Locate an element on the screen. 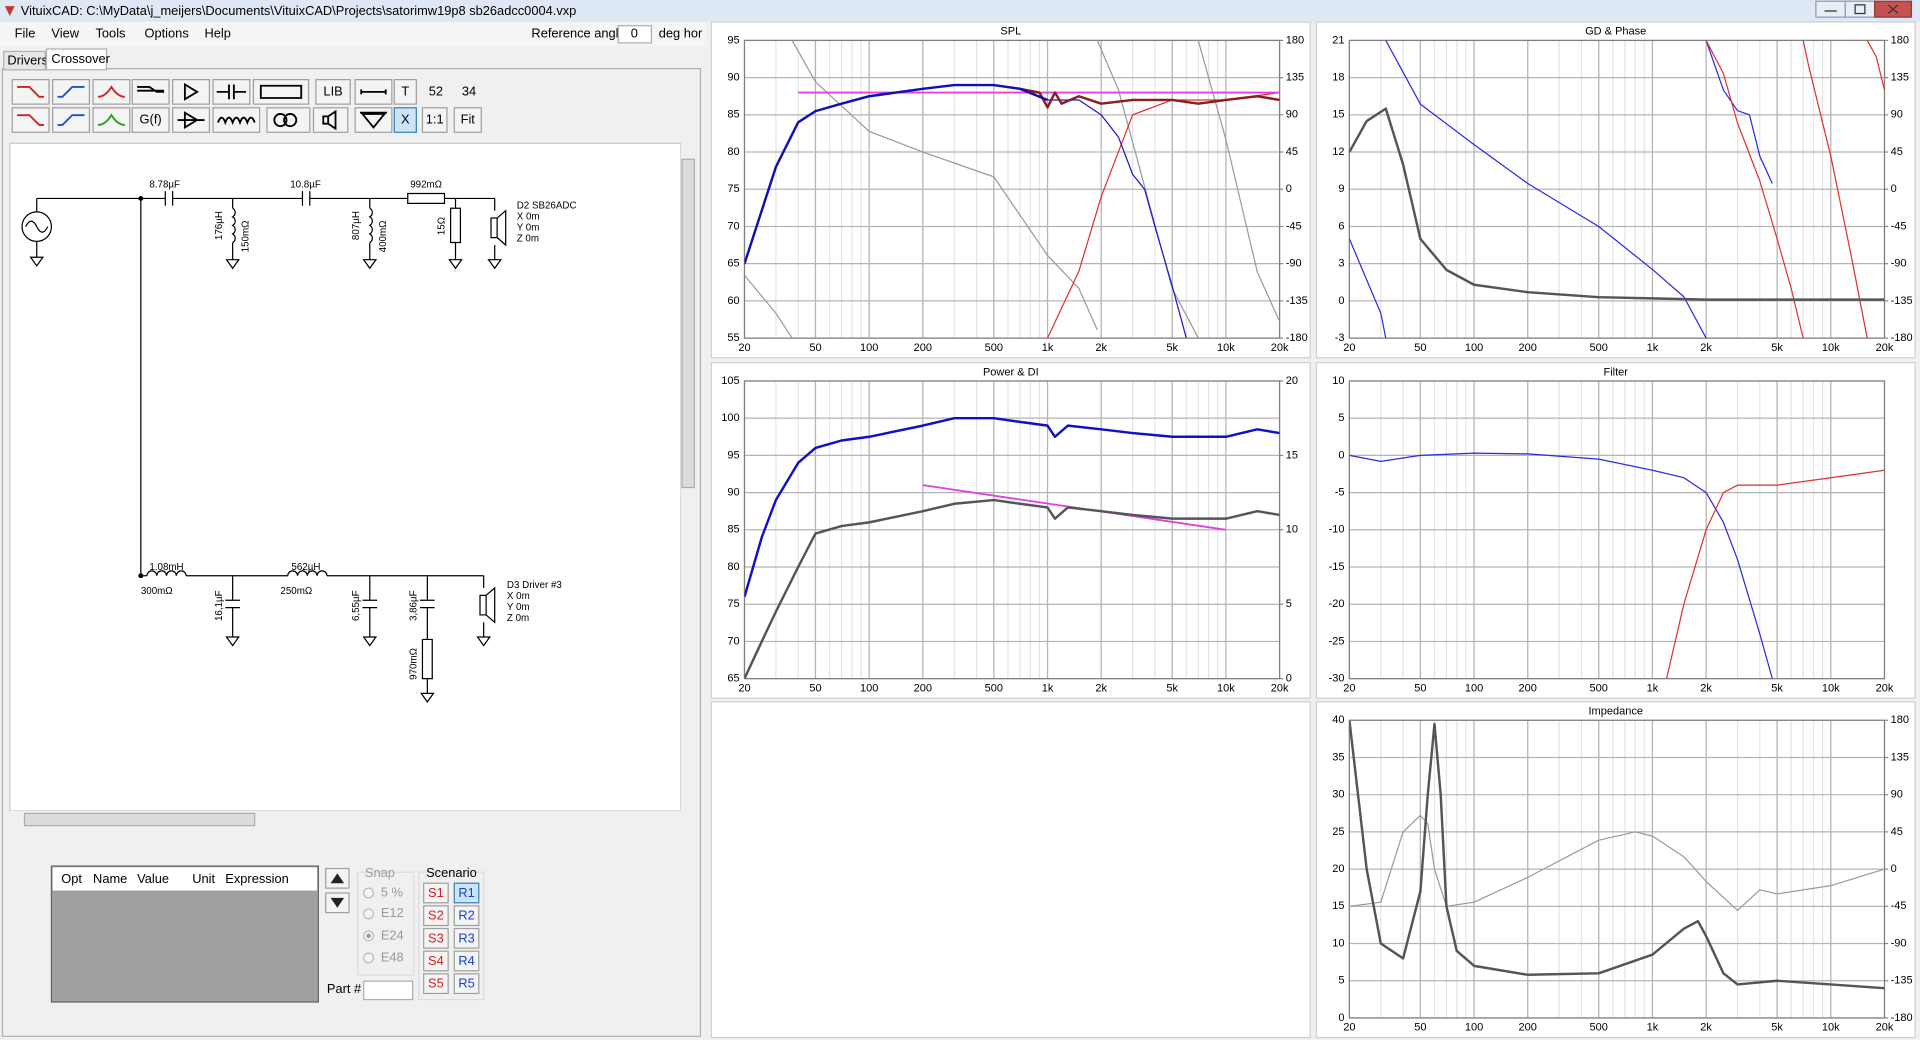  part-input is located at coordinates (388, 990).